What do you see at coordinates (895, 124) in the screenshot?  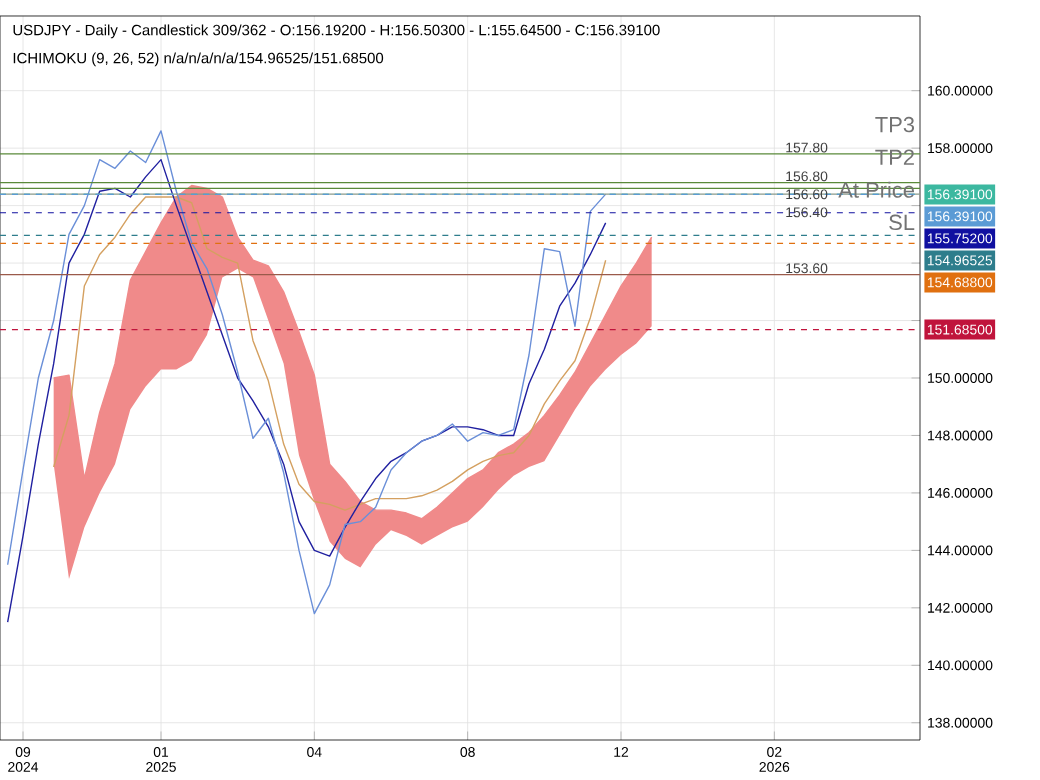 I see `annotation: TP3` at bounding box center [895, 124].